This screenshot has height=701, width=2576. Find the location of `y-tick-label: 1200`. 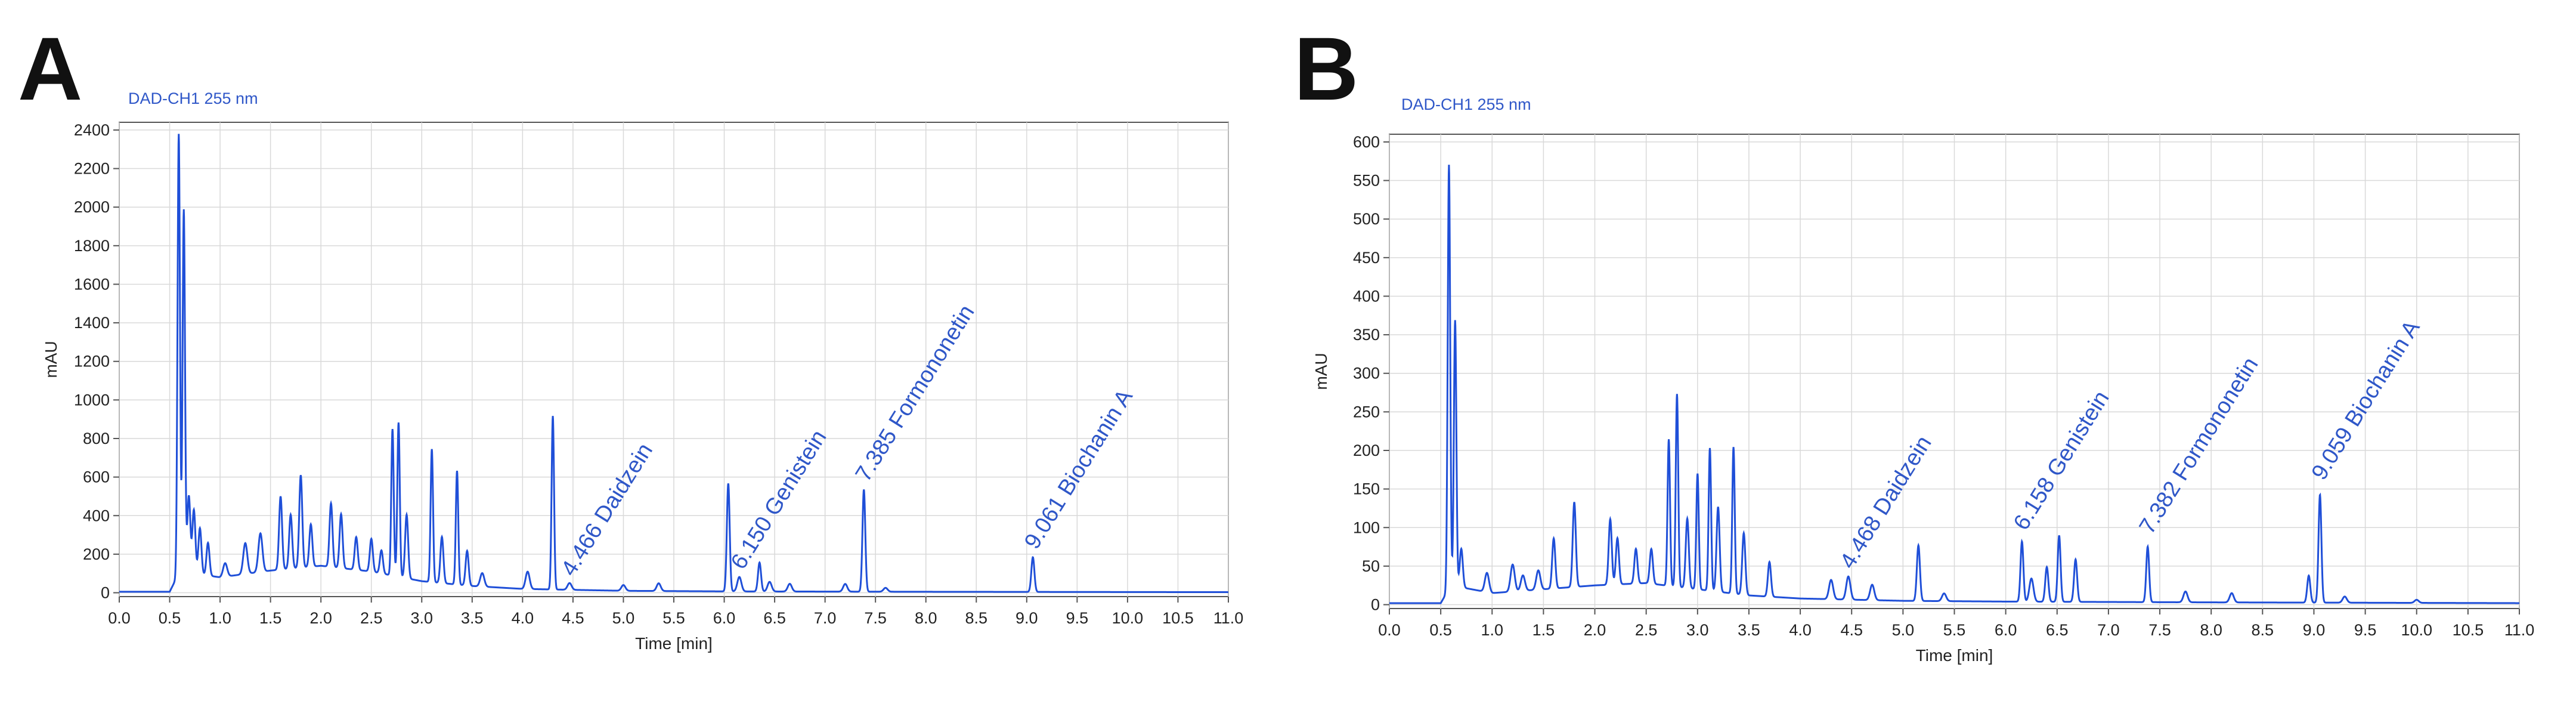

y-tick-label: 1200 is located at coordinates (92, 361).